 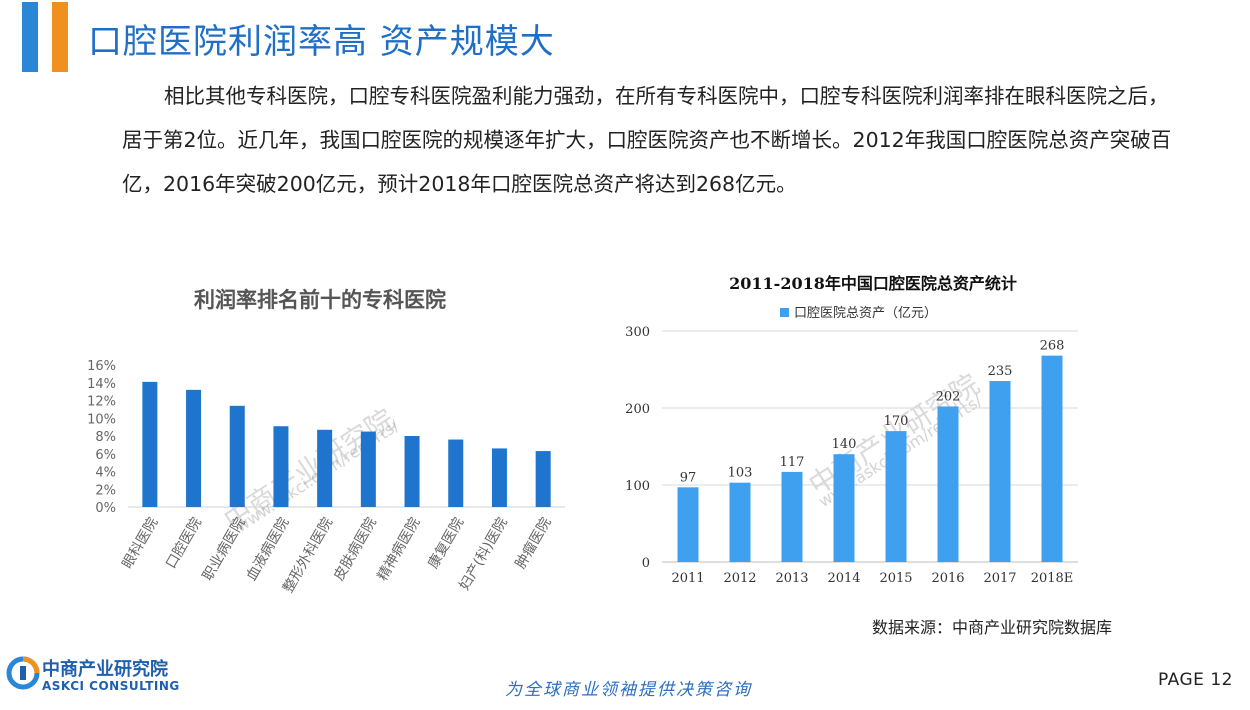 What do you see at coordinates (1000, 371) in the screenshot?
I see `right-data-label: 235` at bounding box center [1000, 371].